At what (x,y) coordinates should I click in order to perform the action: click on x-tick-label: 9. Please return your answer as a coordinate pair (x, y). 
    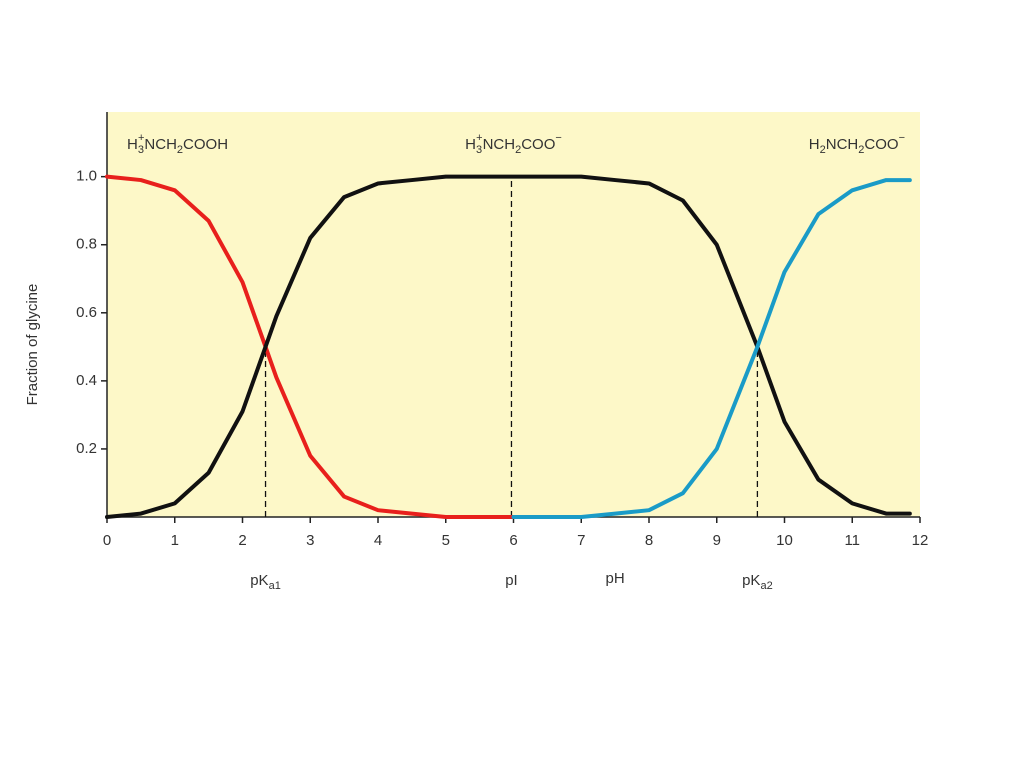
    Looking at the image, I should click on (717, 540).